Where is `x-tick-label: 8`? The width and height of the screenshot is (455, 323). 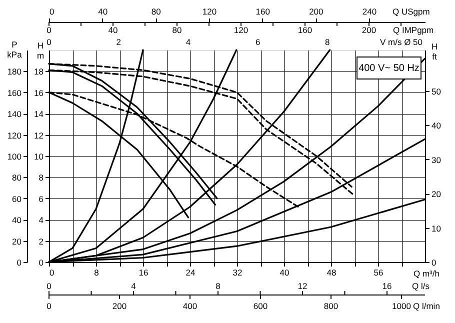
x-tick-label: 8 is located at coordinates (97, 273).